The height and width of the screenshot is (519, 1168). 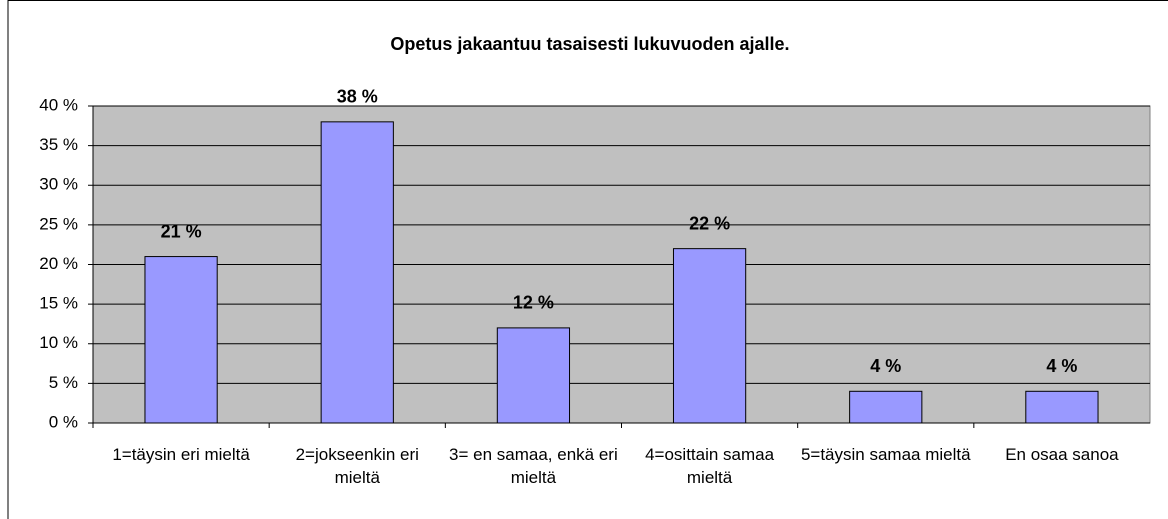 What do you see at coordinates (357, 466) in the screenshot?
I see `x-tick-label: 2=jokseenkin eri mieltä` at bounding box center [357, 466].